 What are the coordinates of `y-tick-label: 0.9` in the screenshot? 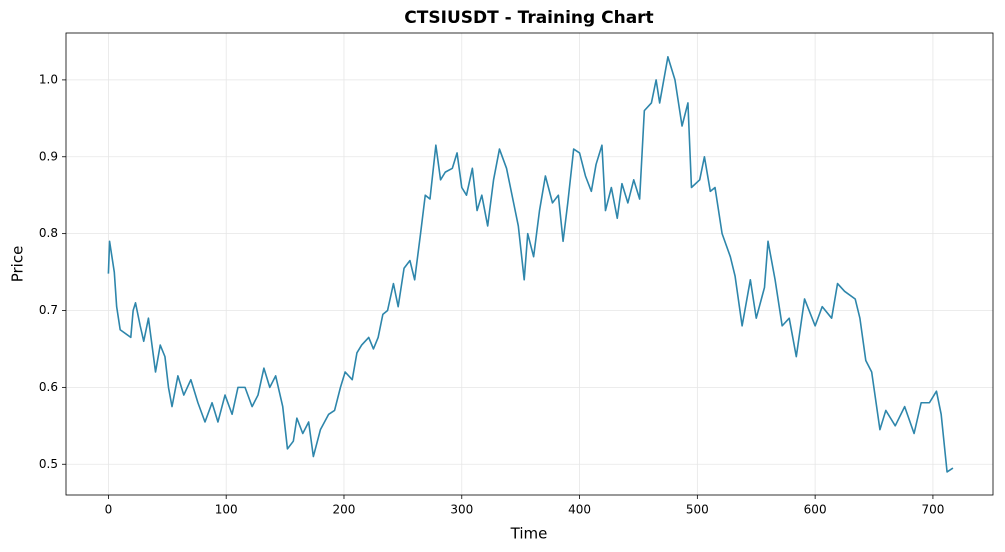 It's located at (48, 156).